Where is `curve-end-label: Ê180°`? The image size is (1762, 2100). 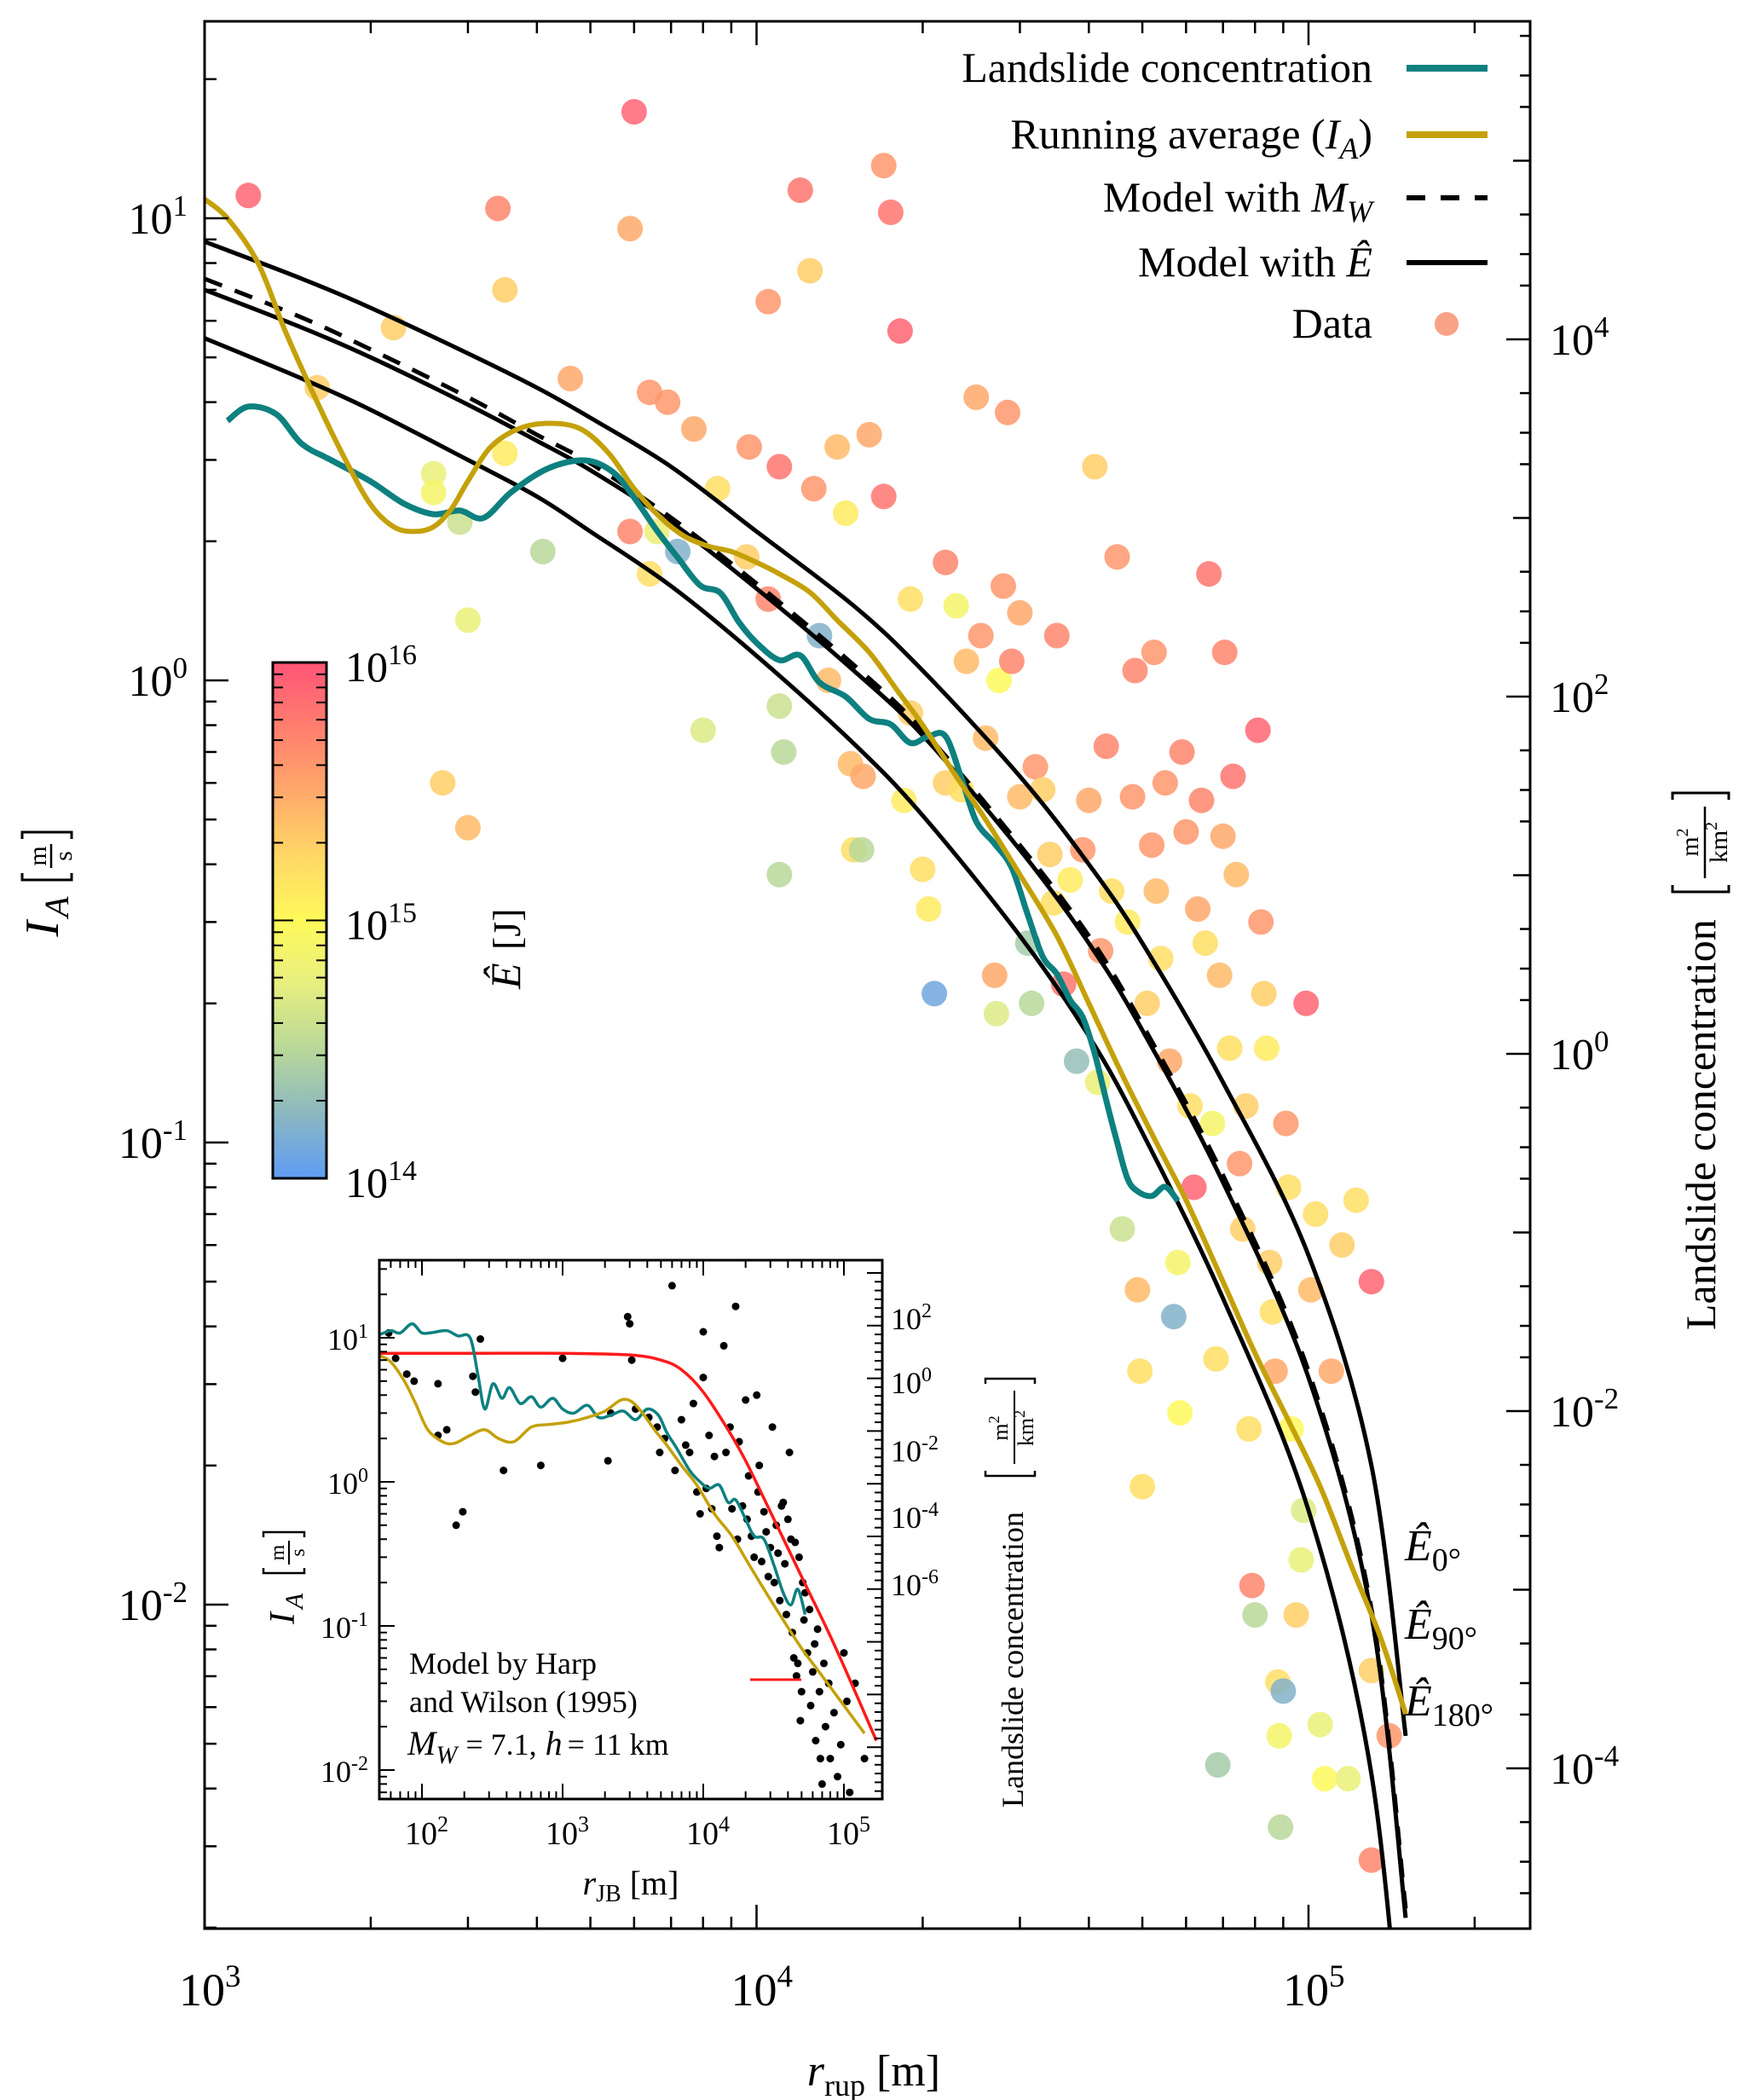
curve-end-label: Ê180° is located at coordinates (1448, 1704).